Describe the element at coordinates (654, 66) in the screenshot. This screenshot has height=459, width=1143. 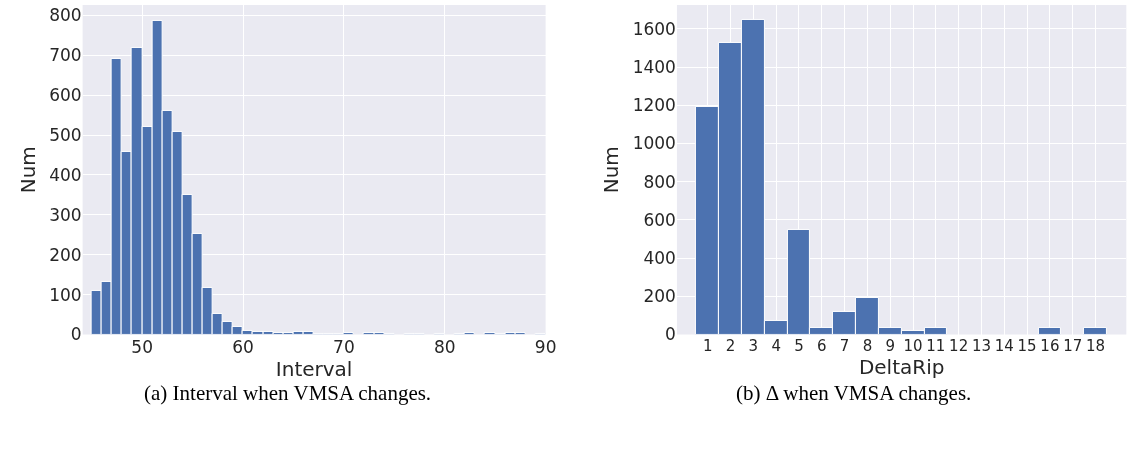
I see `y-tick-label: 1400` at that location.